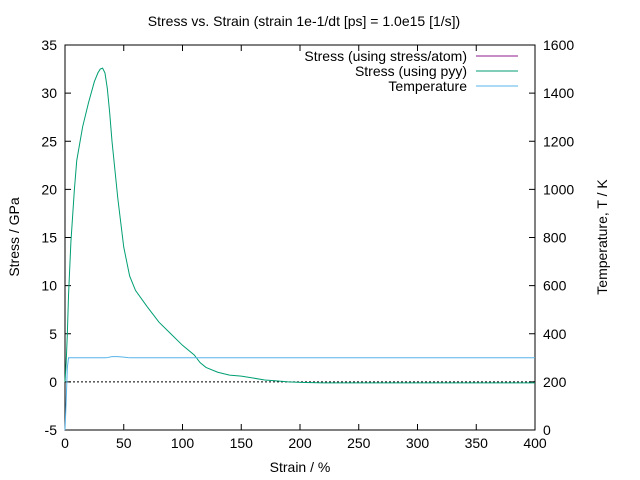  I want to click on y2-tick-label: 1400, so click(558, 93).